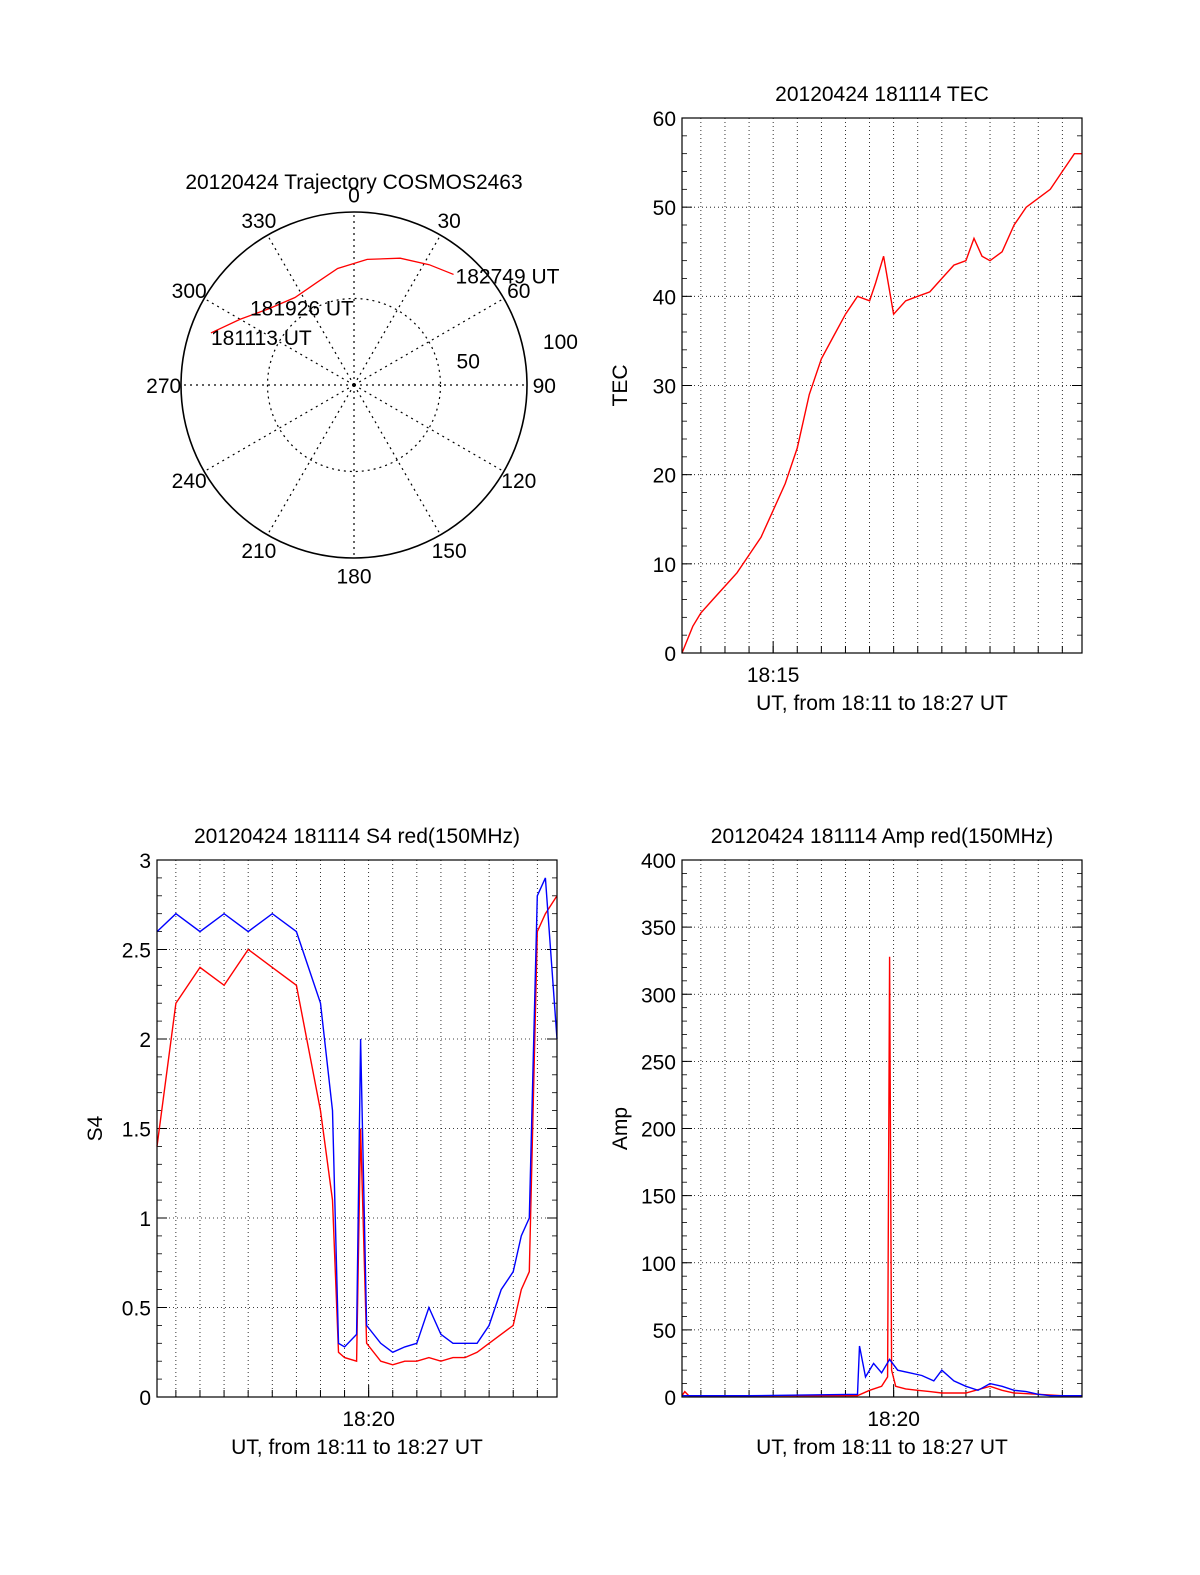  What do you see at coordinates (145, 1040) in the screenshot?
I see `y-tick-label: 2` at bounding box center [145, 1040].